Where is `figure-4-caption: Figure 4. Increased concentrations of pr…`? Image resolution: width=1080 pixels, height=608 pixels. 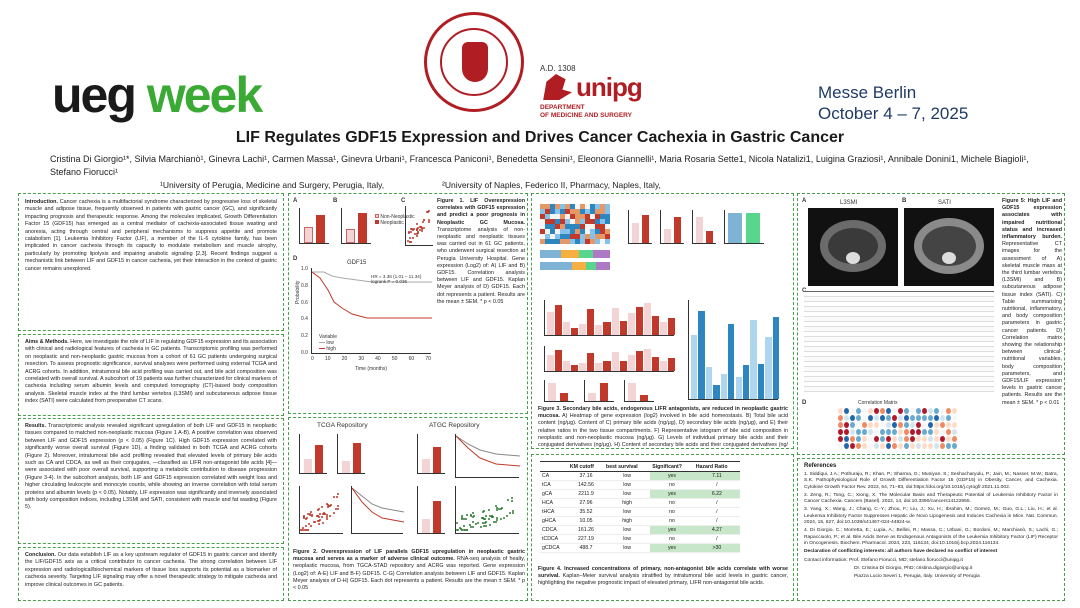 figure-4-caption: Figure 4. Increased concentrations of pr… is located at coordinates (663, 576).